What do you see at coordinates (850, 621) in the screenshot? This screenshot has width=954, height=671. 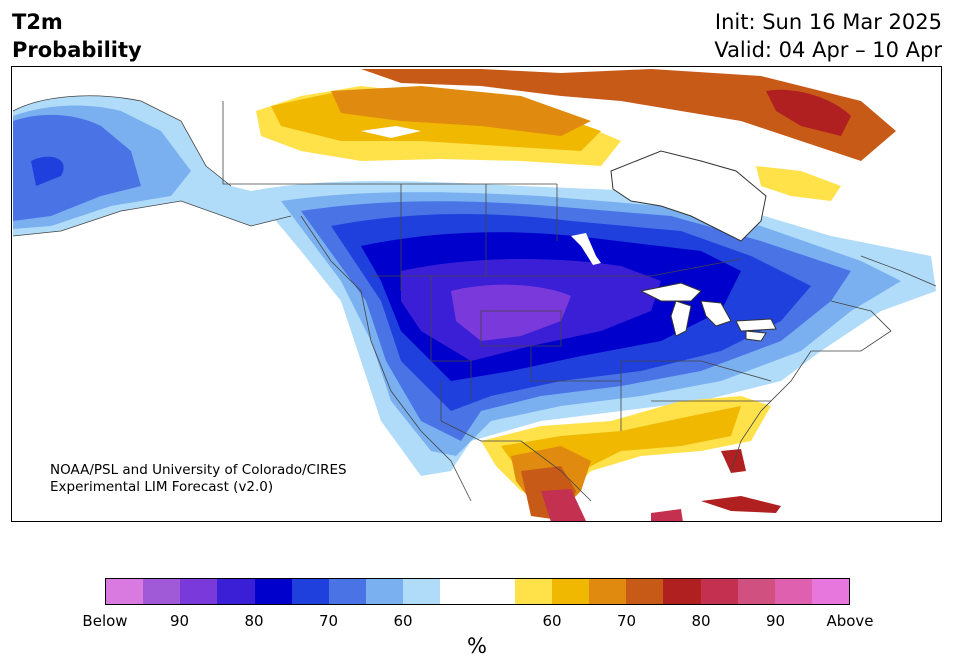 I see `colorbar-tick-label: Above` at bounding box center [850, 621].